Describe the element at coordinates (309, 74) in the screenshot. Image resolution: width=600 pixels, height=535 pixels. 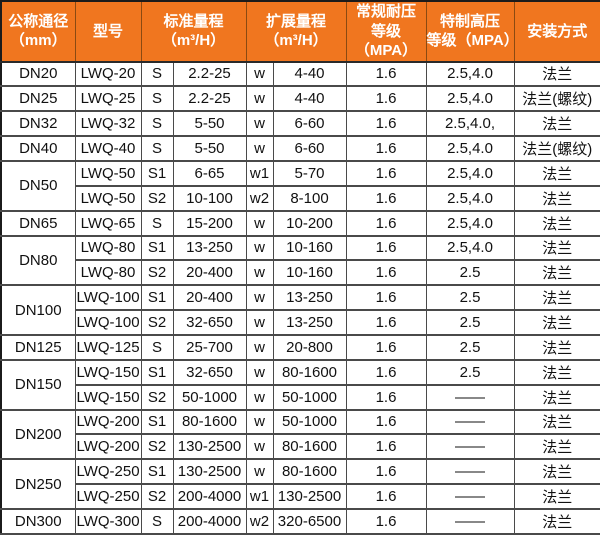
I see `cell-ext: 4-40` at that location.